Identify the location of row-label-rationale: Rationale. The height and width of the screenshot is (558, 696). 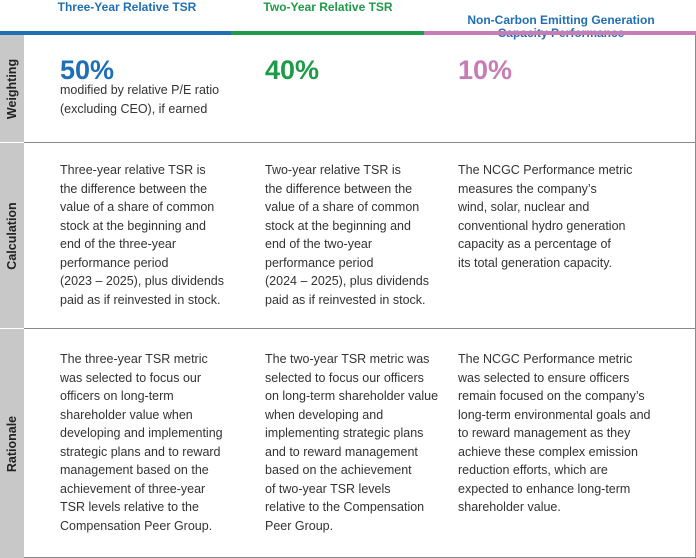
(12, 443).